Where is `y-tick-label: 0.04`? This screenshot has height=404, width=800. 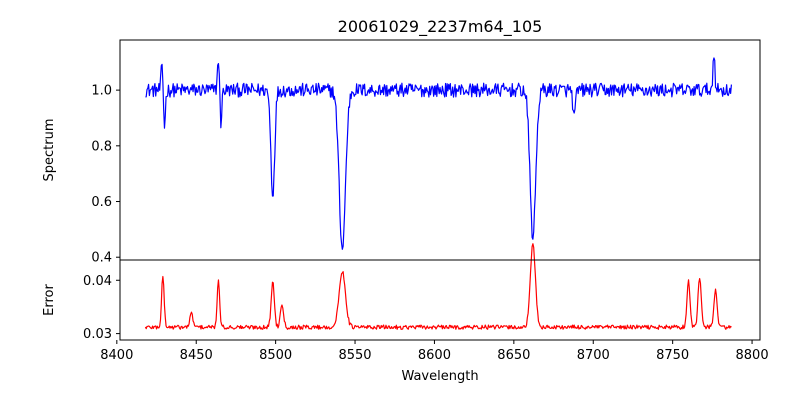
y-tick-label: 0.04 is located at coordinates (97, 281).